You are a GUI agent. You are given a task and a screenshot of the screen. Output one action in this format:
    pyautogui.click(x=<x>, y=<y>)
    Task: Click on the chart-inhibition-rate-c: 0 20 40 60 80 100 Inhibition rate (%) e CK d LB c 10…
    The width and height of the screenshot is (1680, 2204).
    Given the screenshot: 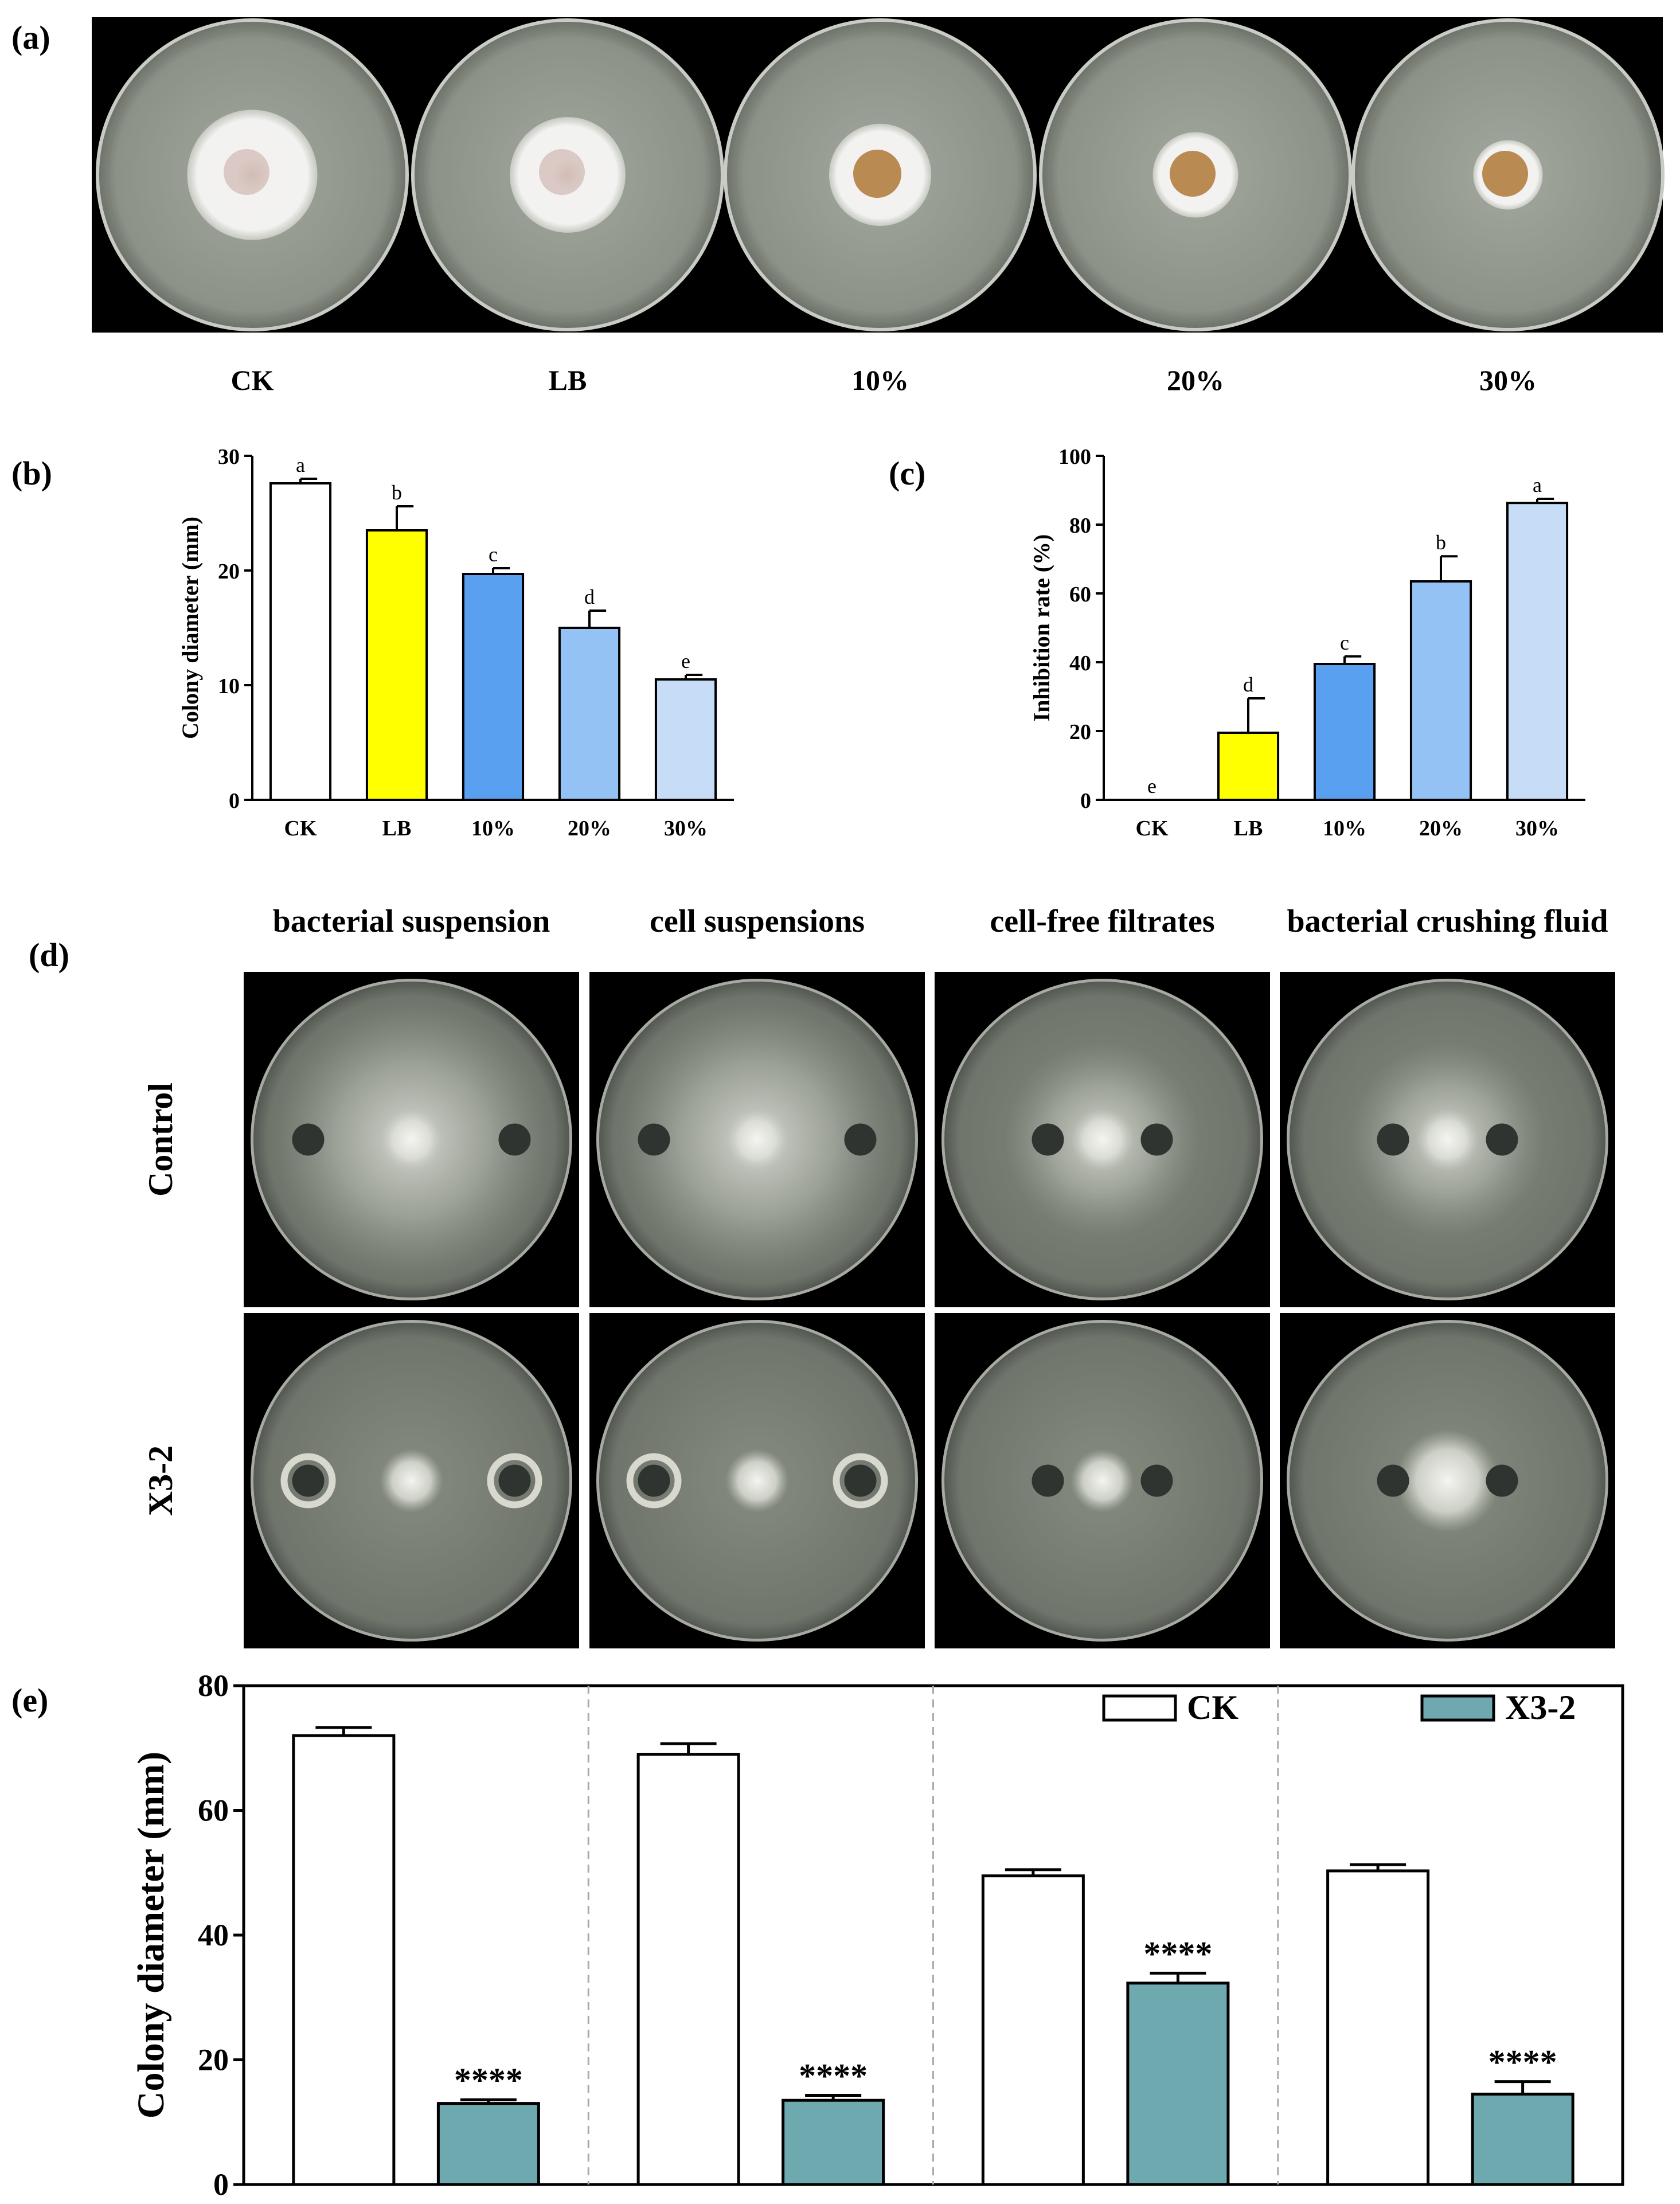 What is the action you would take?
    pyautogui.click(x=1307, y=643)
    